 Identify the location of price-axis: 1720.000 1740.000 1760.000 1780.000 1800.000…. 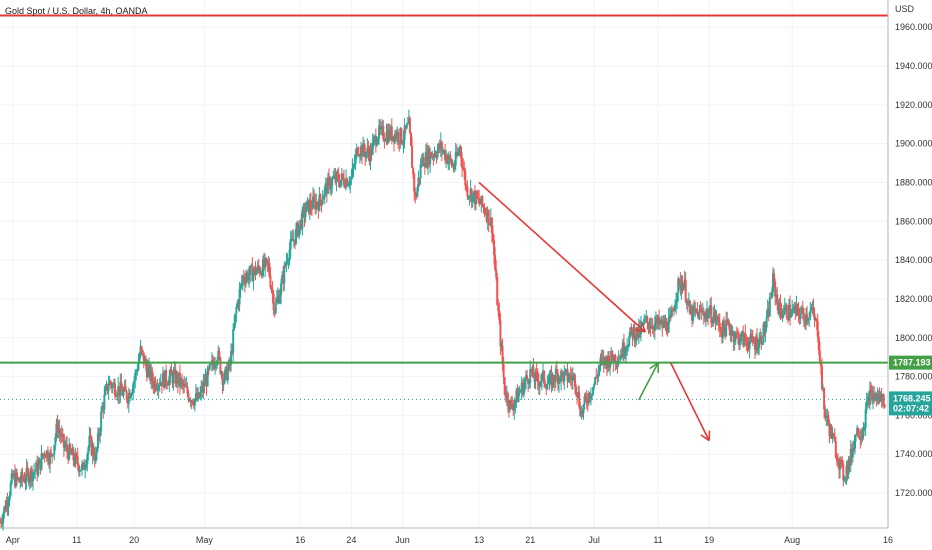
(909, 275).